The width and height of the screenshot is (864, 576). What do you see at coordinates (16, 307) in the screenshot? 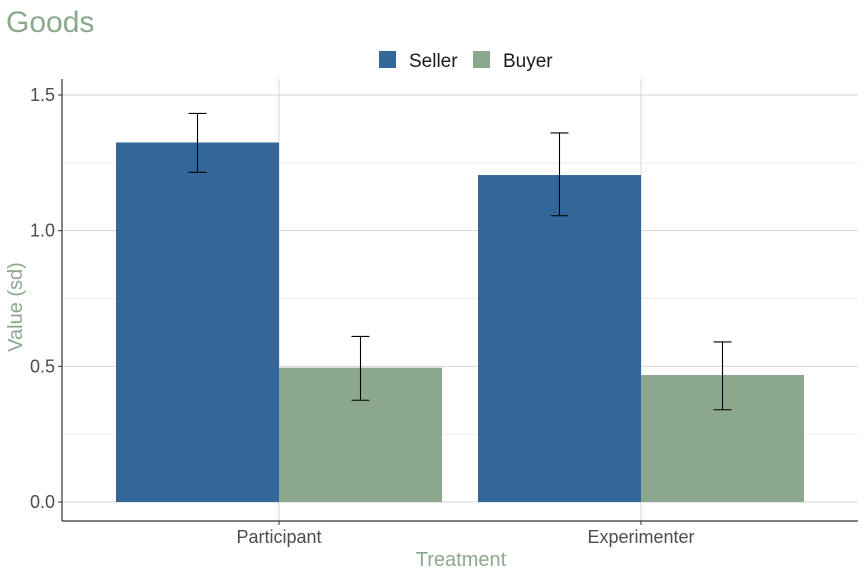
I see `y-axis-label: Value (sd)` at bounding box center [16, 307].